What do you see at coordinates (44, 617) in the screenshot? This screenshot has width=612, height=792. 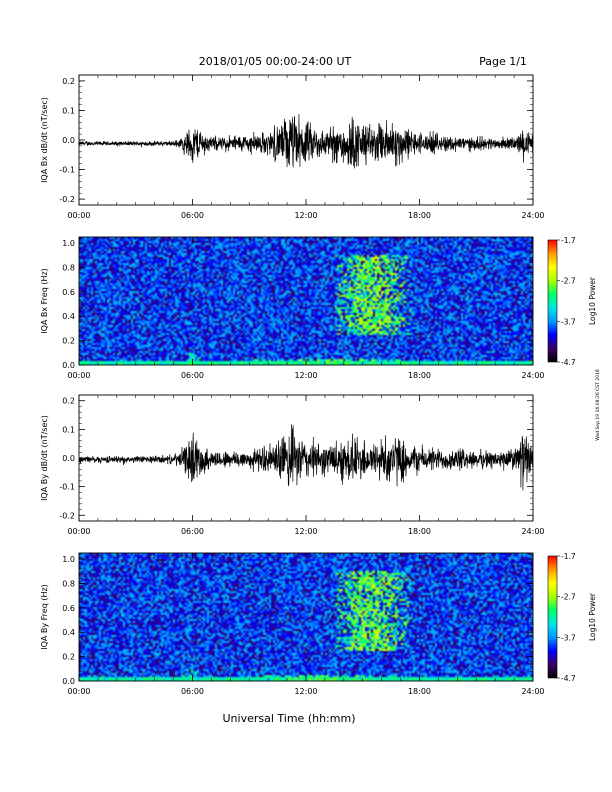 I see `y-axis-label: IQA By Freq (Hz)` at bounding box center [44, 617].